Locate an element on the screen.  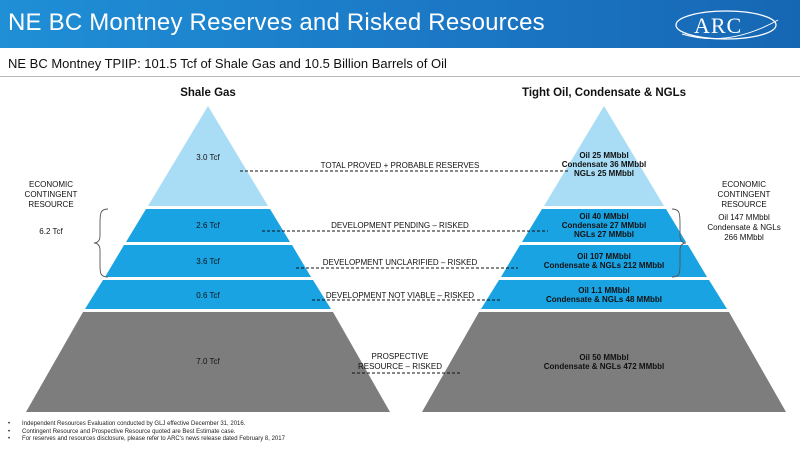
left-contingent-line-2: CONTINGENT is located at coordinates (51, 194).